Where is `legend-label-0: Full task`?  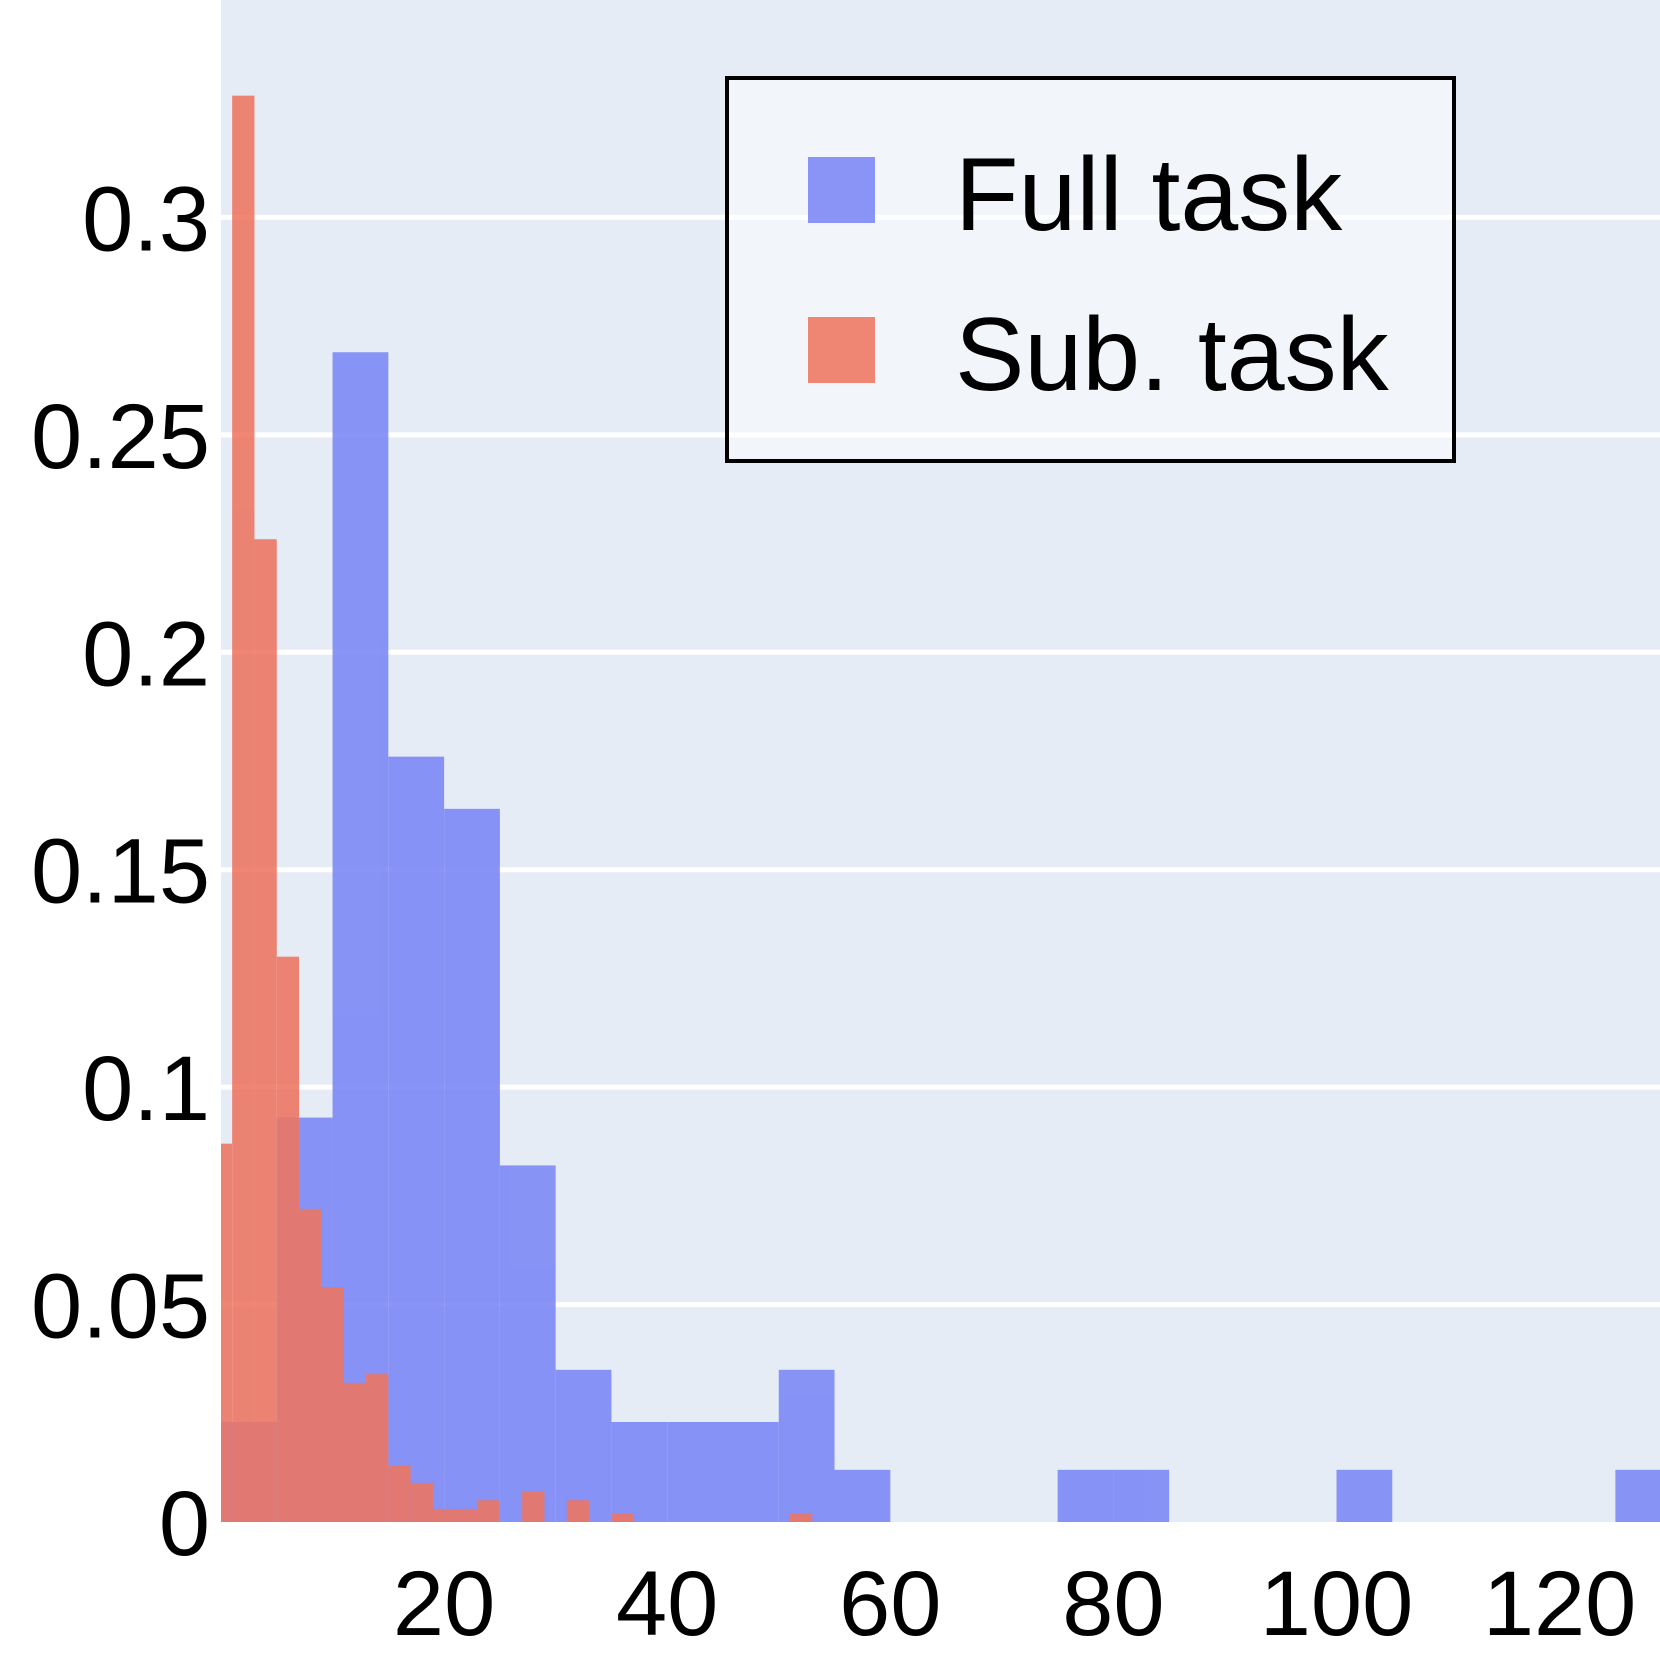
legend-label-0: Full task is located at coordinates (1149, 195).